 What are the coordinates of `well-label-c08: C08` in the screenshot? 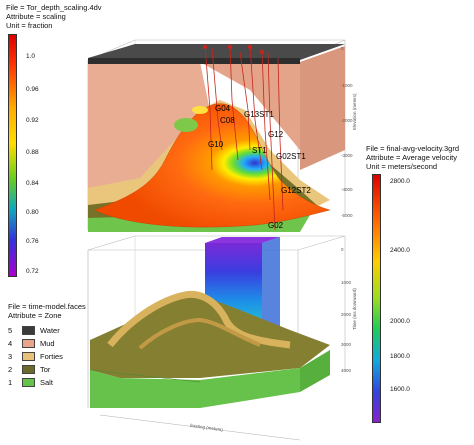 It's located at (227, 120).